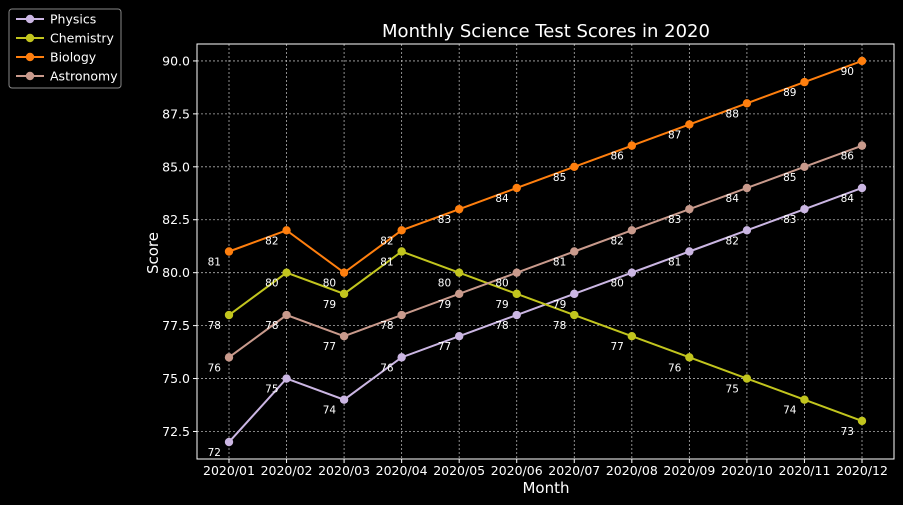 The image size is (903, 505). Describe the element at coordinates (732, 114) in the screenshot. I see `data-label: 88` at that location.